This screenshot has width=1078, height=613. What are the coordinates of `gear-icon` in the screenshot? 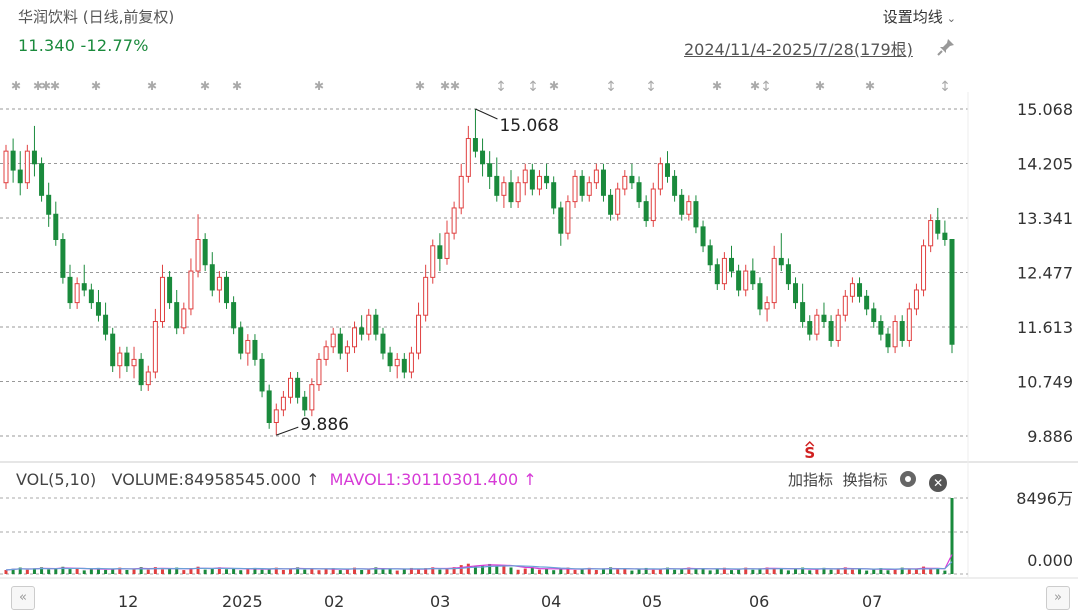 It's located at (908, 479).